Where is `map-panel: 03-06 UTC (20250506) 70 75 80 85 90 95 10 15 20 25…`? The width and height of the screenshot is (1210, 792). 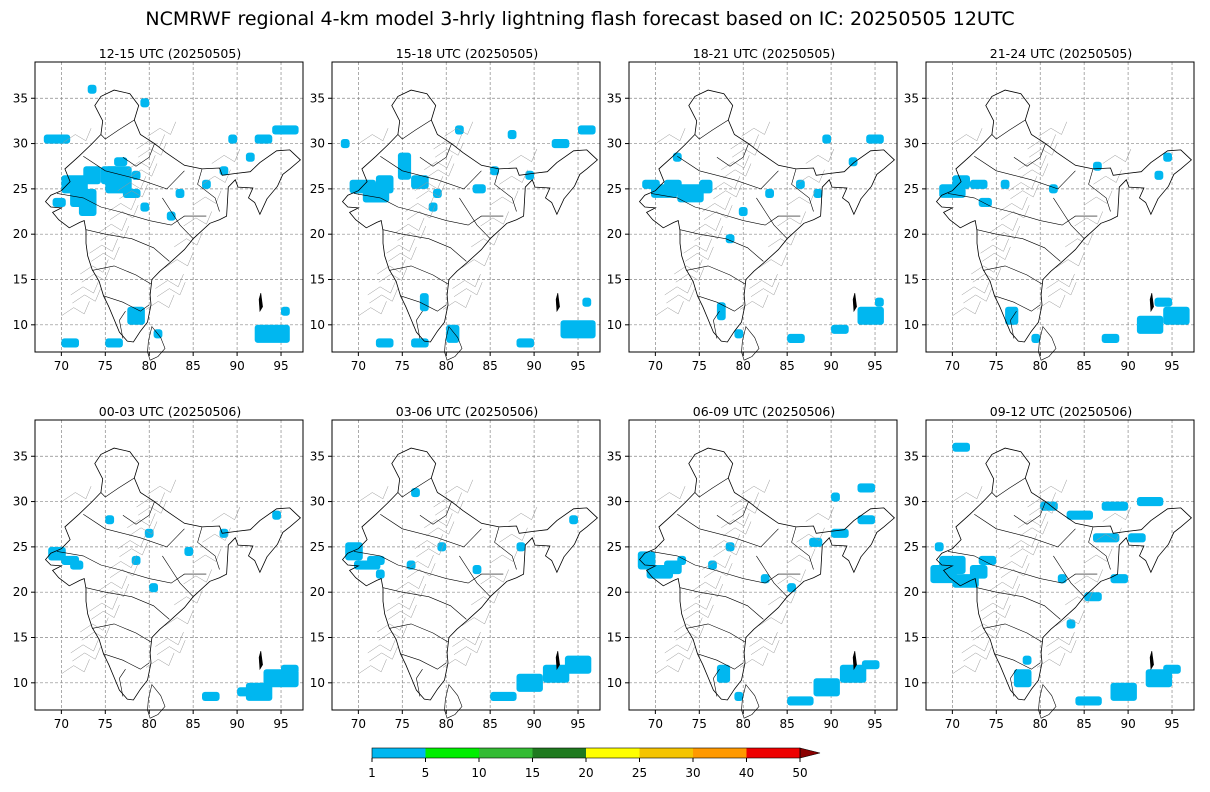
map-panel: 03-06 UTC (20250506) 70 75 80 85 90 95 10 15 20 25… is located at coordinates (456, 567).